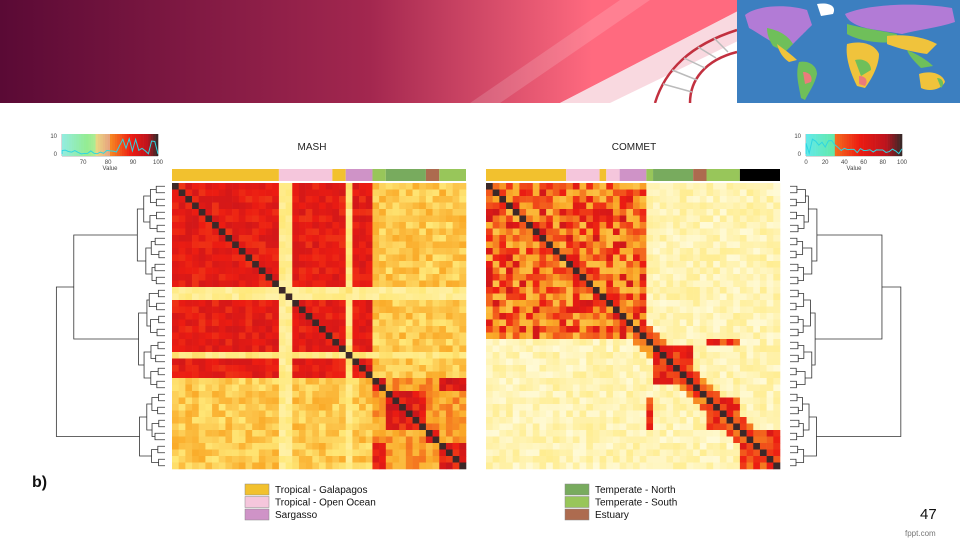 The image size is (960, 540). What do you see at coordinates (613, 175) in the screenshot?
I see `group-bar-segment` at bounding box center [613, 175].